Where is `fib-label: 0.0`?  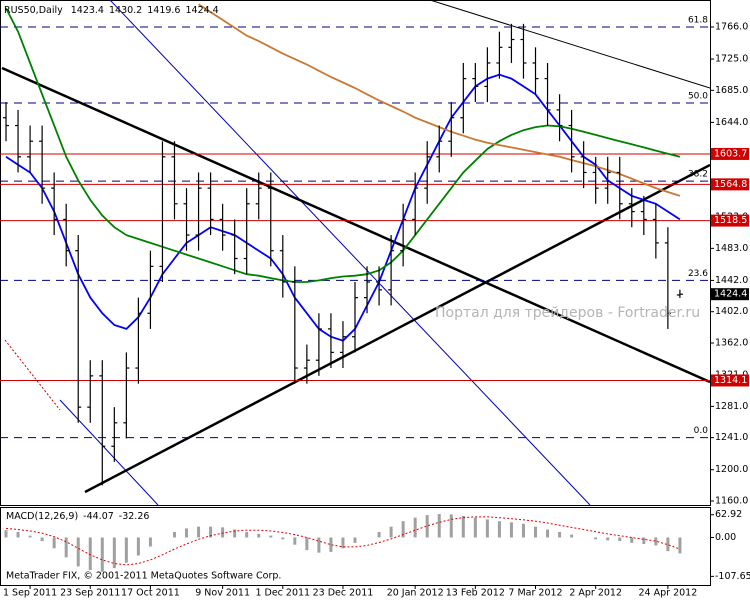 fib-label: 0.0 is located at coordinates (701, 431).